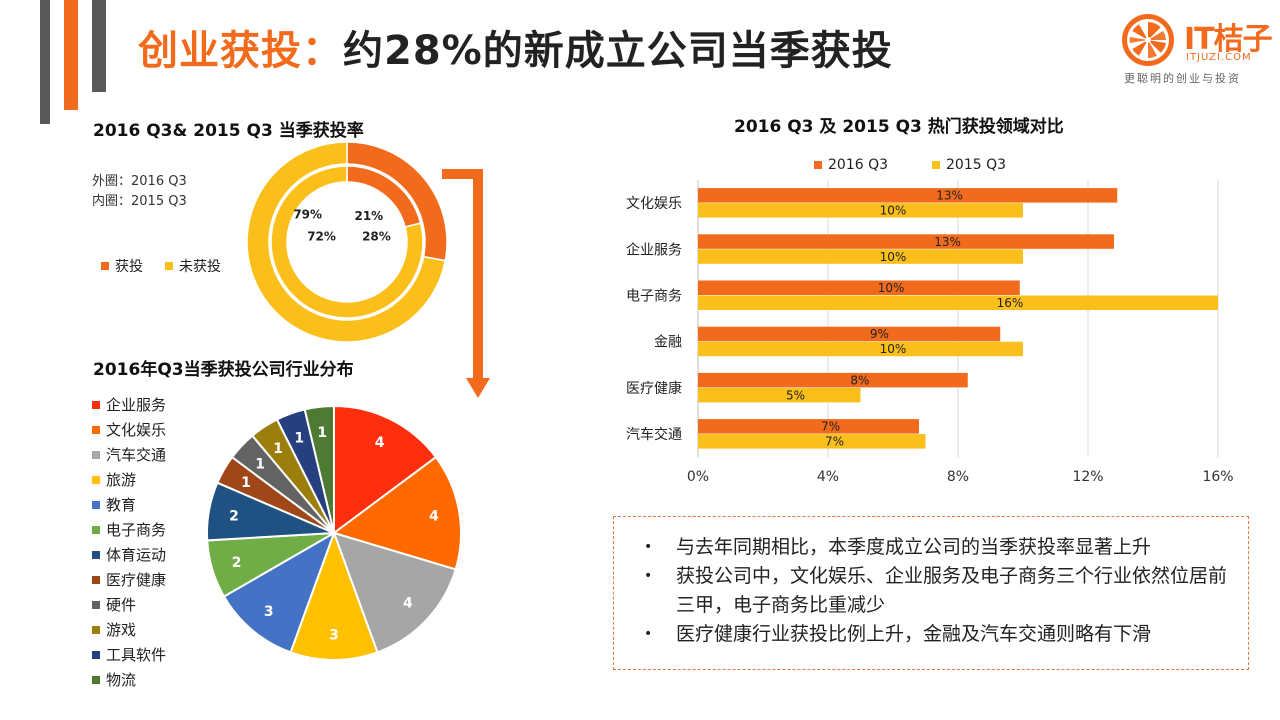  I want to click on pie-slice-label-4: 3, so click(269, 612).